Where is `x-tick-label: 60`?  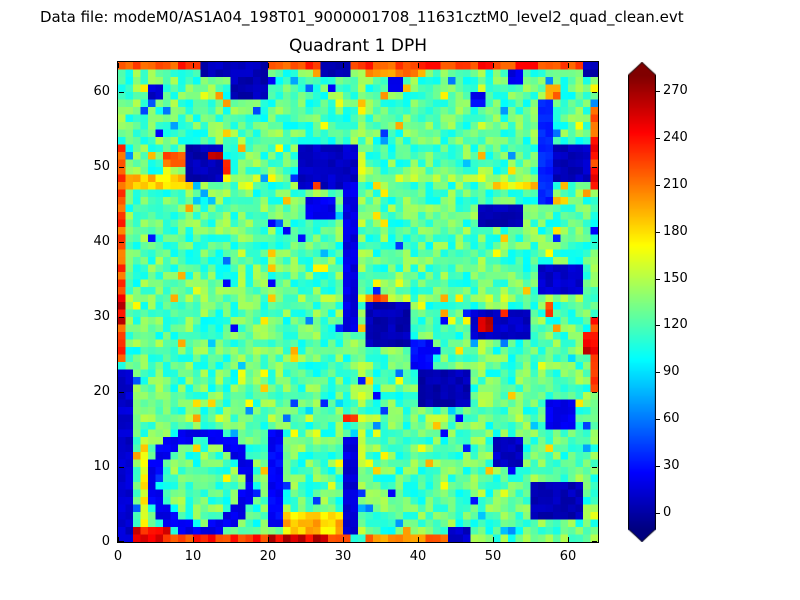
x-tick-label: 60 is located at coordinates (568, 556).